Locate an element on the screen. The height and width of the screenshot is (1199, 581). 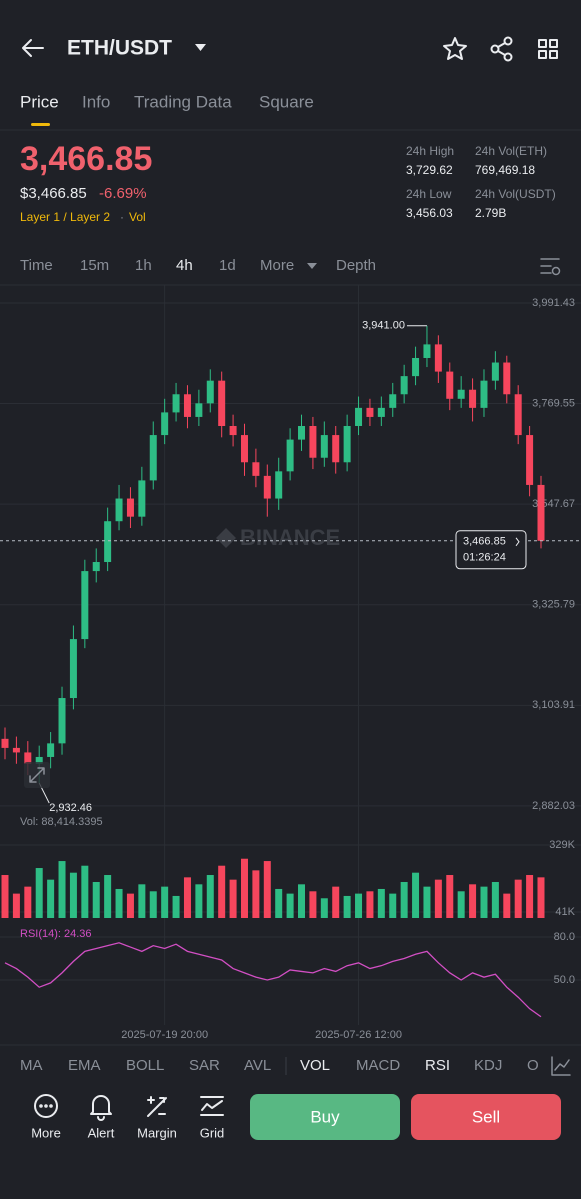
expand-button is located at coordinates (37, 775).